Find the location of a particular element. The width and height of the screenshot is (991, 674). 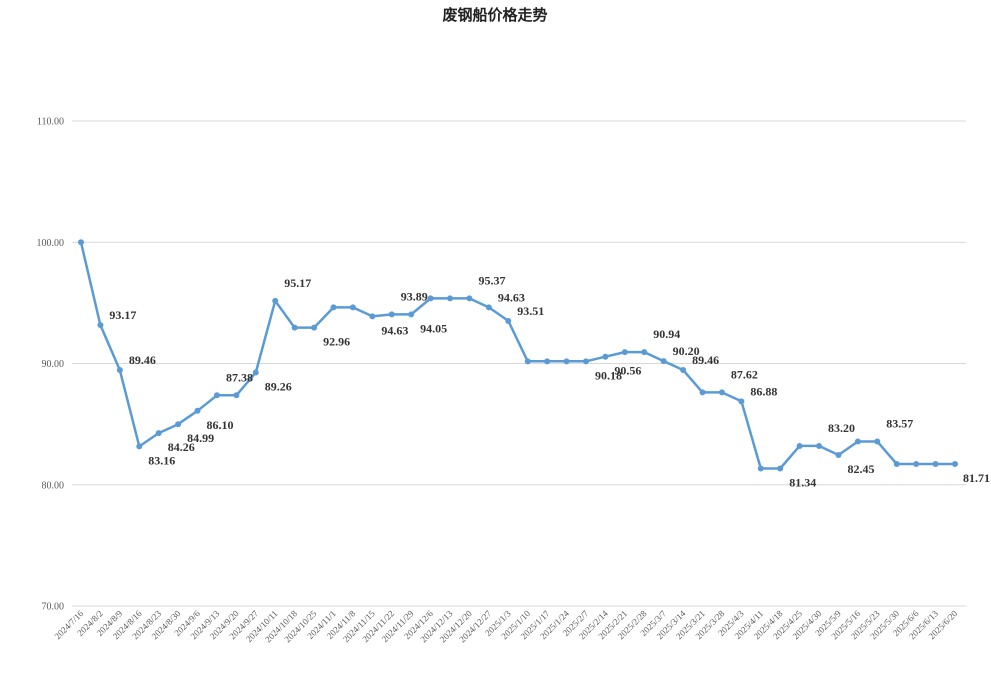

data-label: 86.10 is located at coordinates (220, 425).